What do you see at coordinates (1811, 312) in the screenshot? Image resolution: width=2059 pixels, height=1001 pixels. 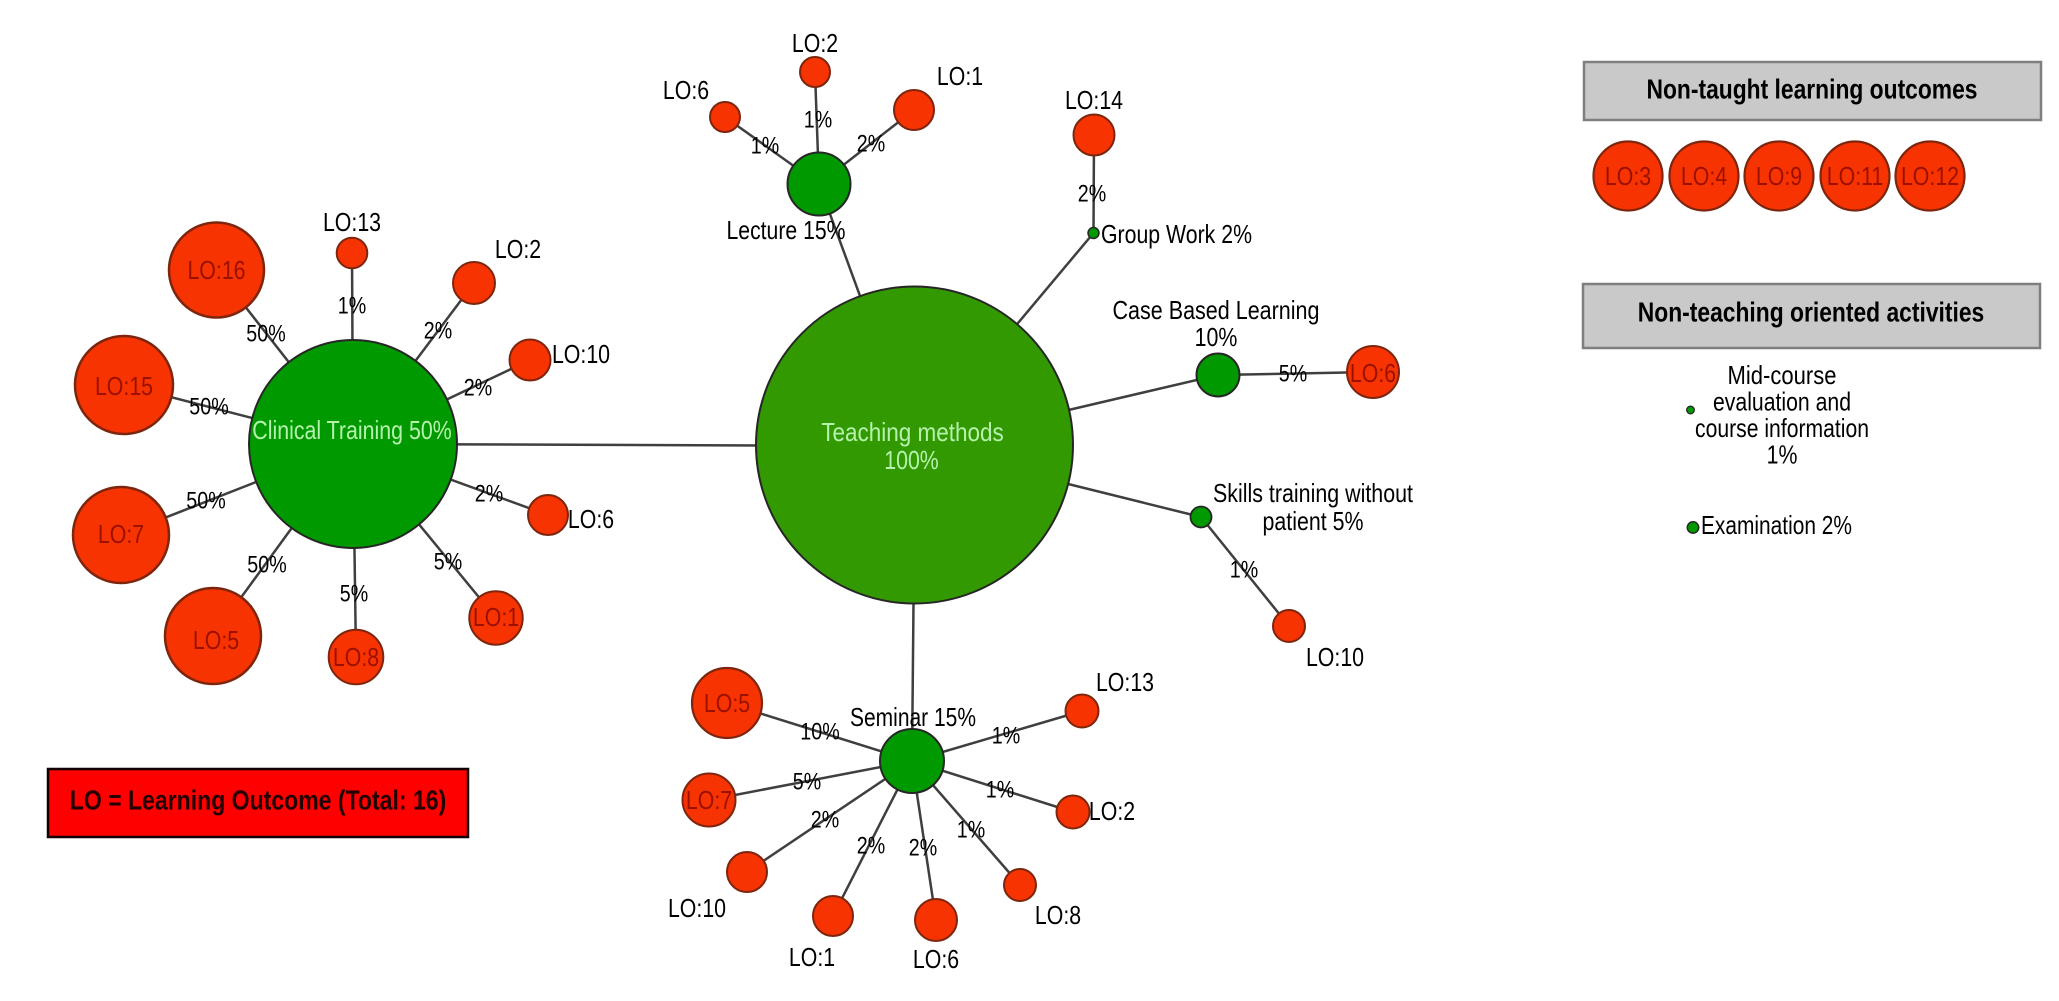 I see `svg-text:Non-teaching oriented activiti: Non-teaching oriented activities` at bounding box center [1811, 312].